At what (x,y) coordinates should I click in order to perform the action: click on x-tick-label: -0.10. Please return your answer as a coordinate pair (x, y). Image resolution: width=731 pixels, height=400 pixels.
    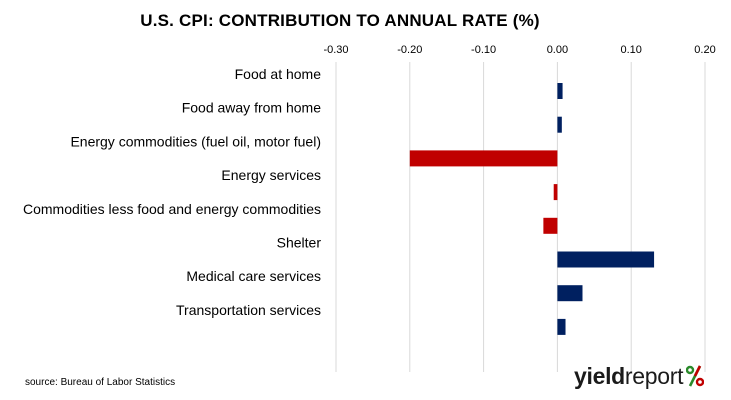
    Looking at the image, I should click on (483, 50).